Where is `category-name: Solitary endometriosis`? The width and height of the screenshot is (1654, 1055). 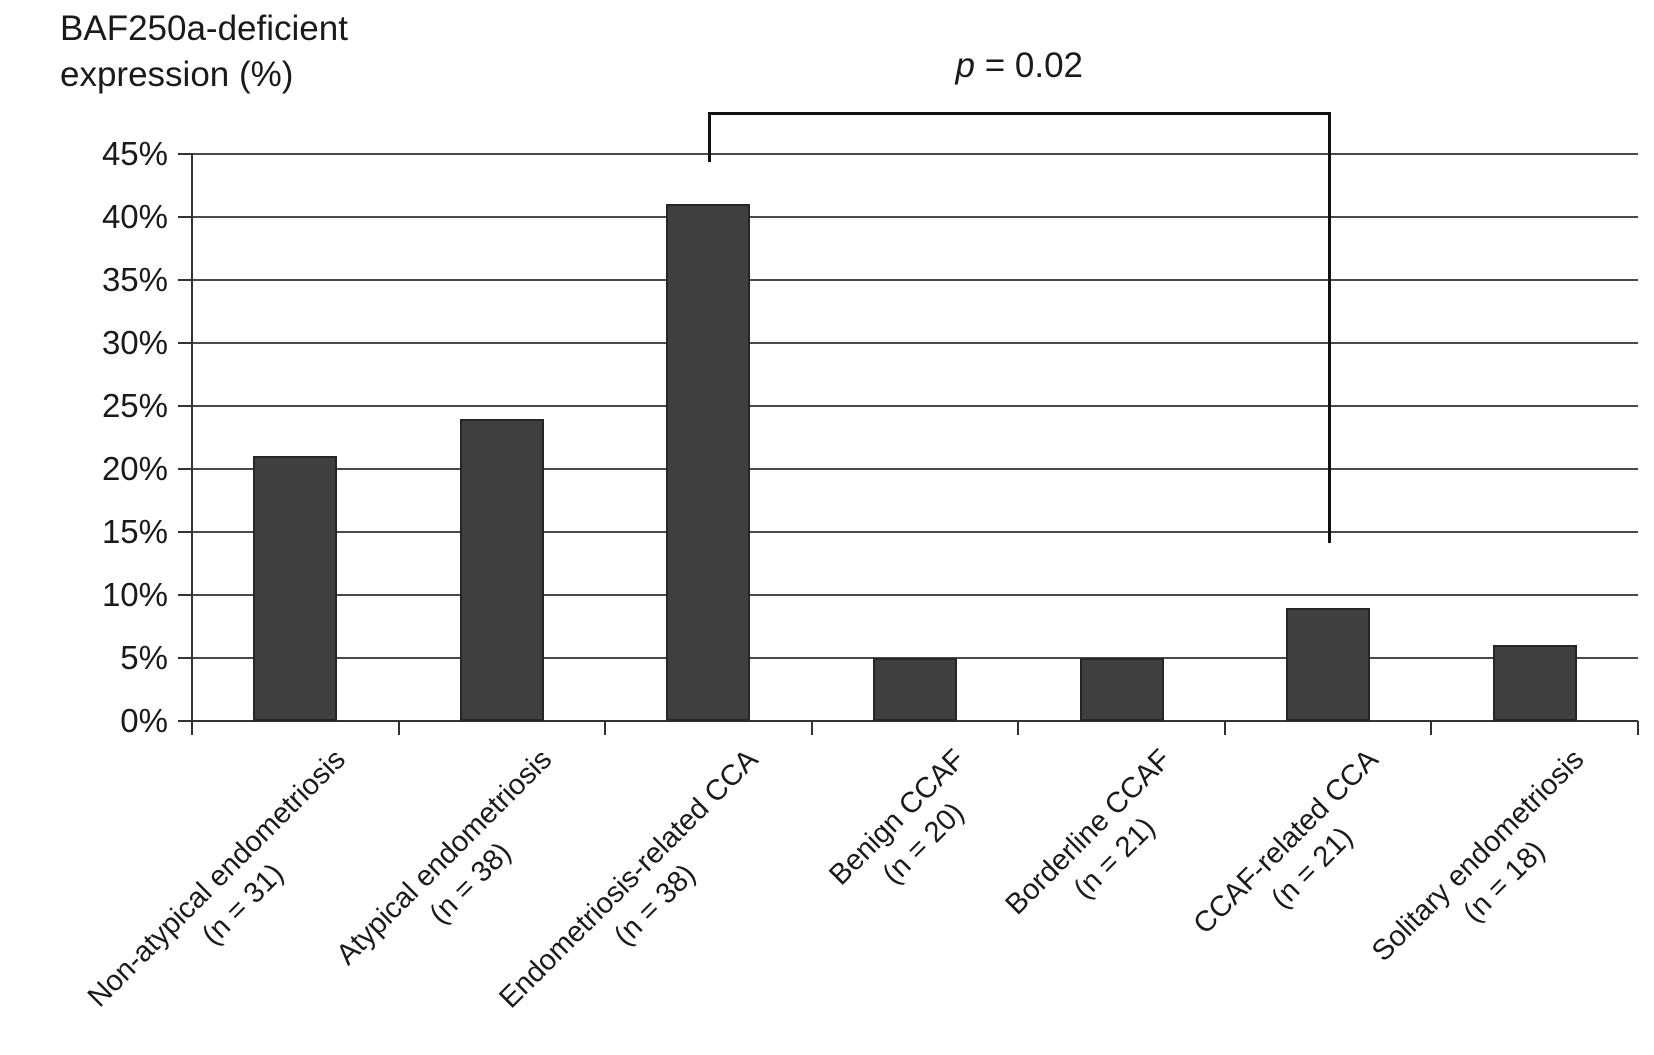
category-name: Solitary endometriosis is located at coordinates (1478, 855).